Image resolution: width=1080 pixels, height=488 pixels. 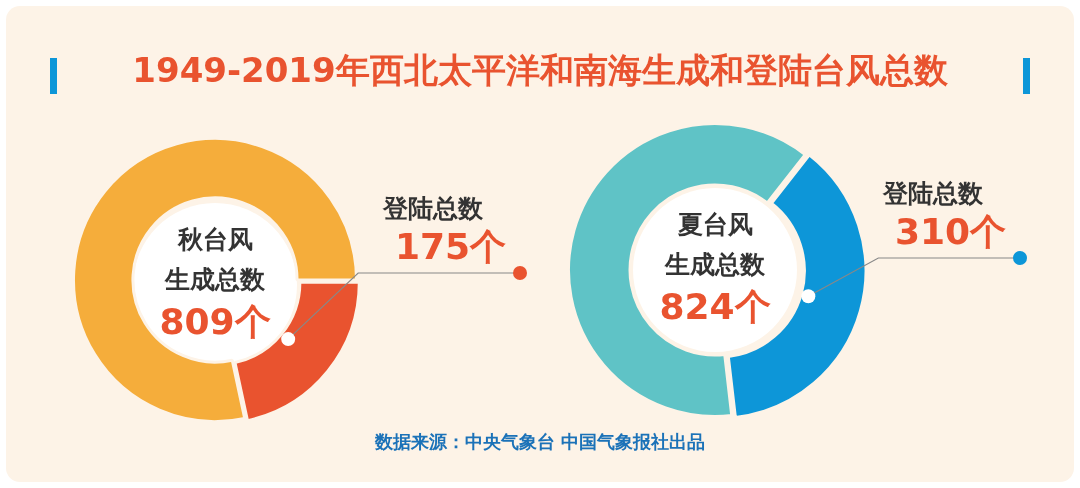 I want to click on data-label: 310个, so click(x=951, y=232).